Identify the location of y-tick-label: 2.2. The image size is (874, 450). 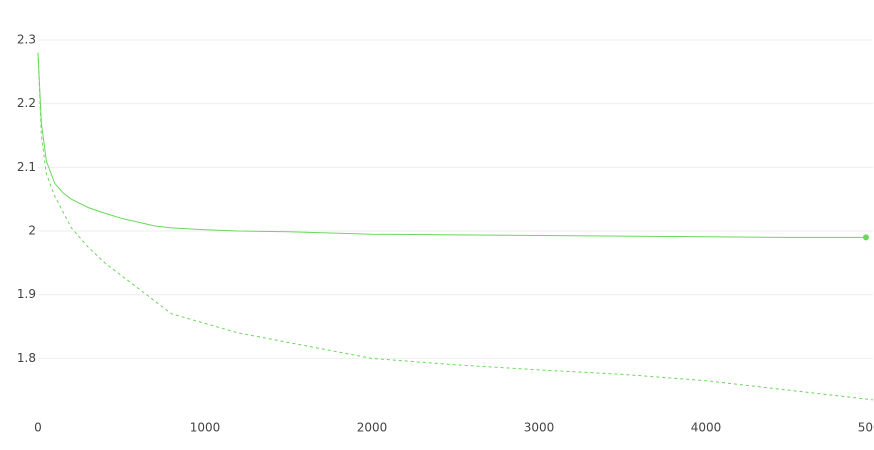
(26, 103).